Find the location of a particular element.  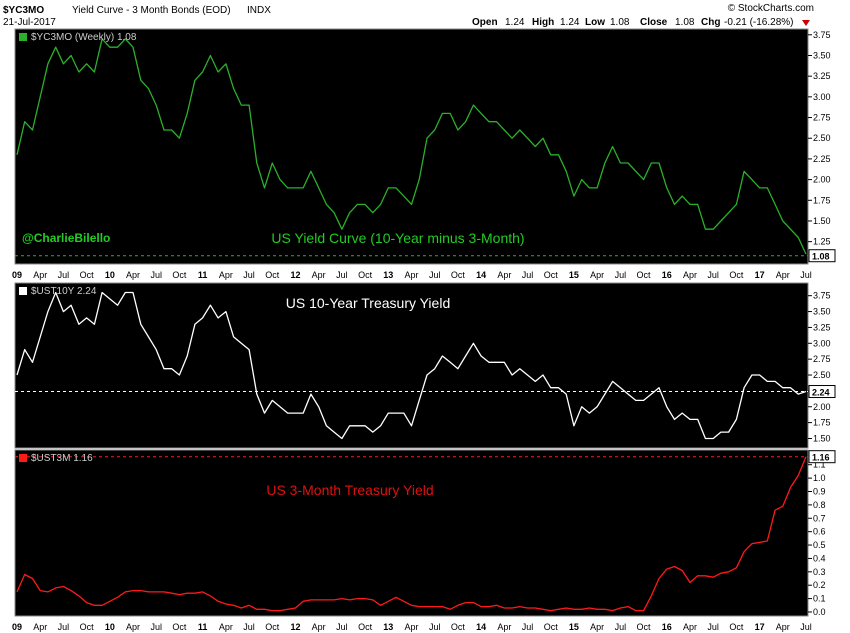

y-tick-label: 0.3 is located at coordinates (819, 572).